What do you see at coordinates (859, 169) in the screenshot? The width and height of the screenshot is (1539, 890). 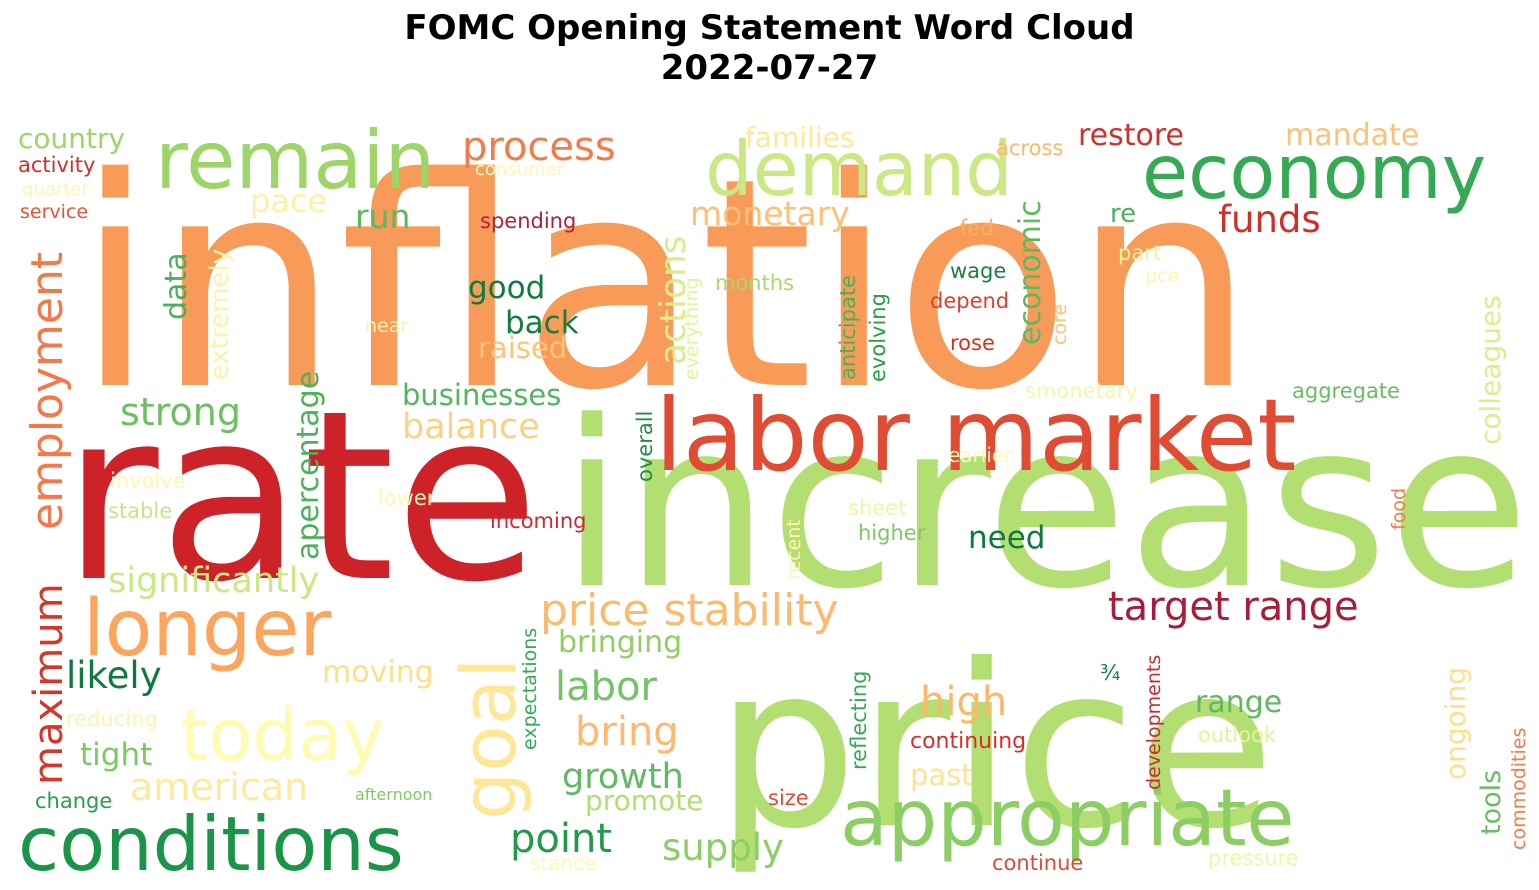 I see `word-demand: demand` at bounding box center [859, 169].